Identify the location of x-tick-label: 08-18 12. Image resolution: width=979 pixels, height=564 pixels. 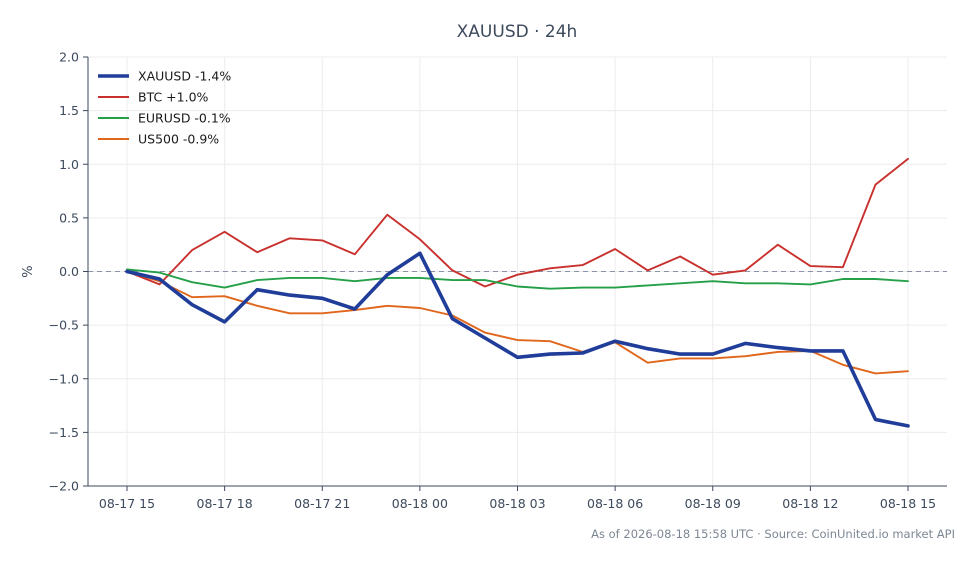
(810, 503).